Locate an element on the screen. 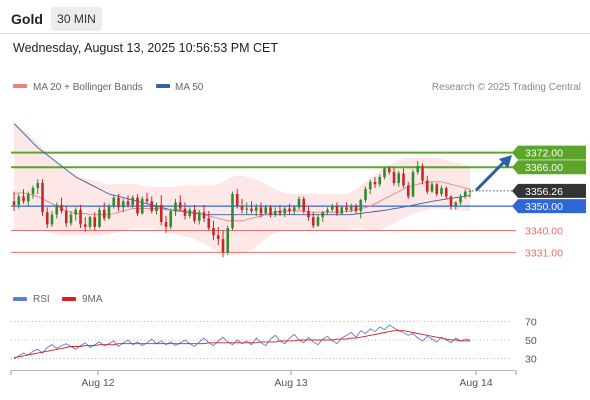  time-tick-label-Aug 13: Aug 13 is located at coordinates (290, 383).